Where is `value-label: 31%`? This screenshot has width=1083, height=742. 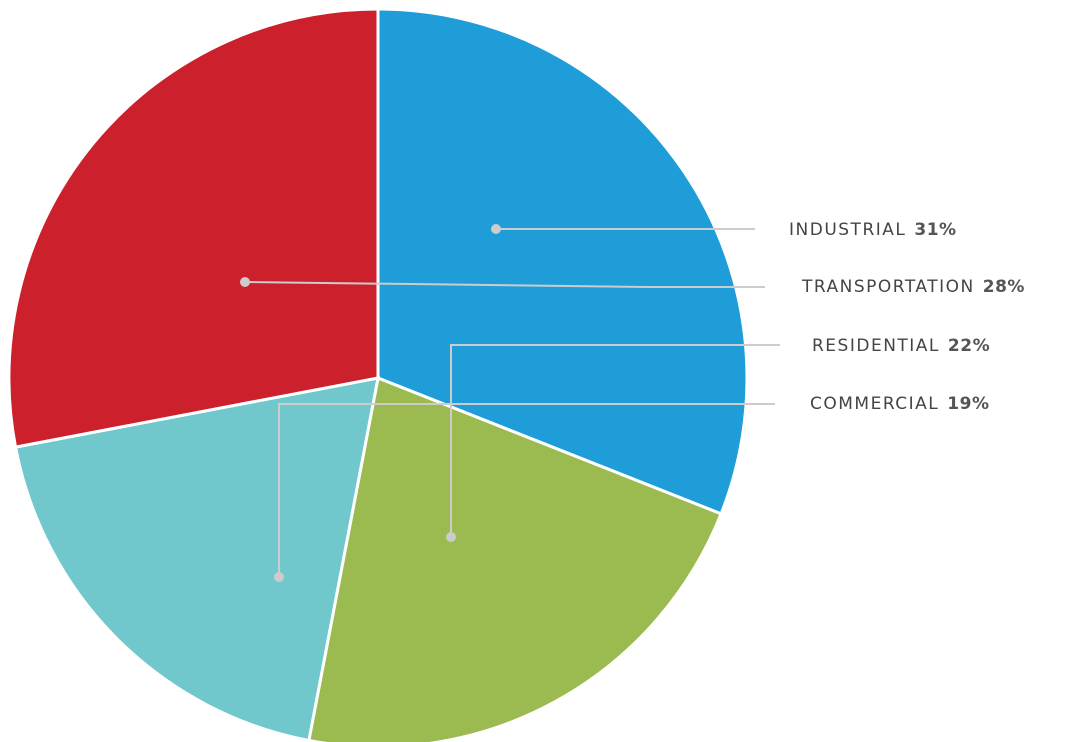 value-label: 31% is located at coordinates (935, 230).